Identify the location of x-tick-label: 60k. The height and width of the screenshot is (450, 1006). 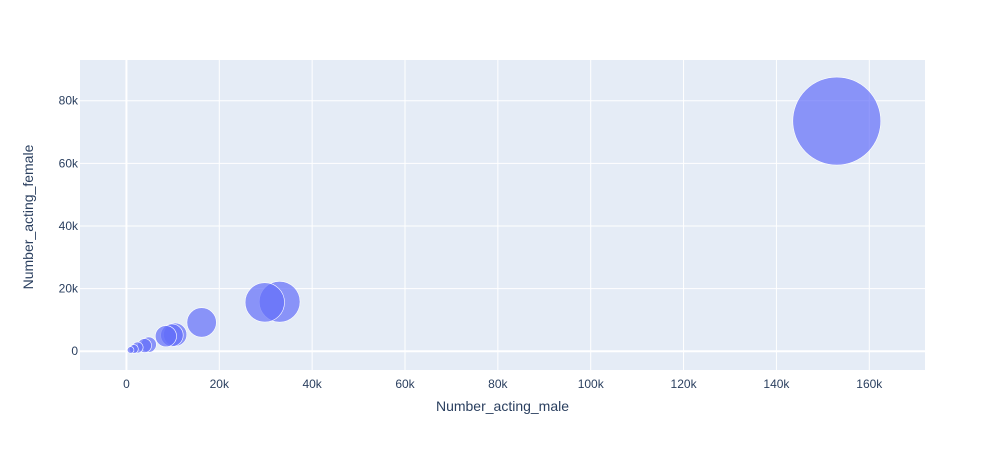
(405, 384).